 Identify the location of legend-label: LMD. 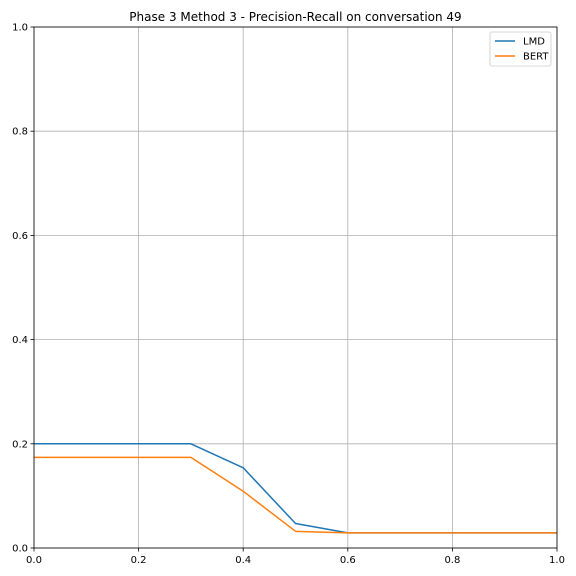
(534, 42).